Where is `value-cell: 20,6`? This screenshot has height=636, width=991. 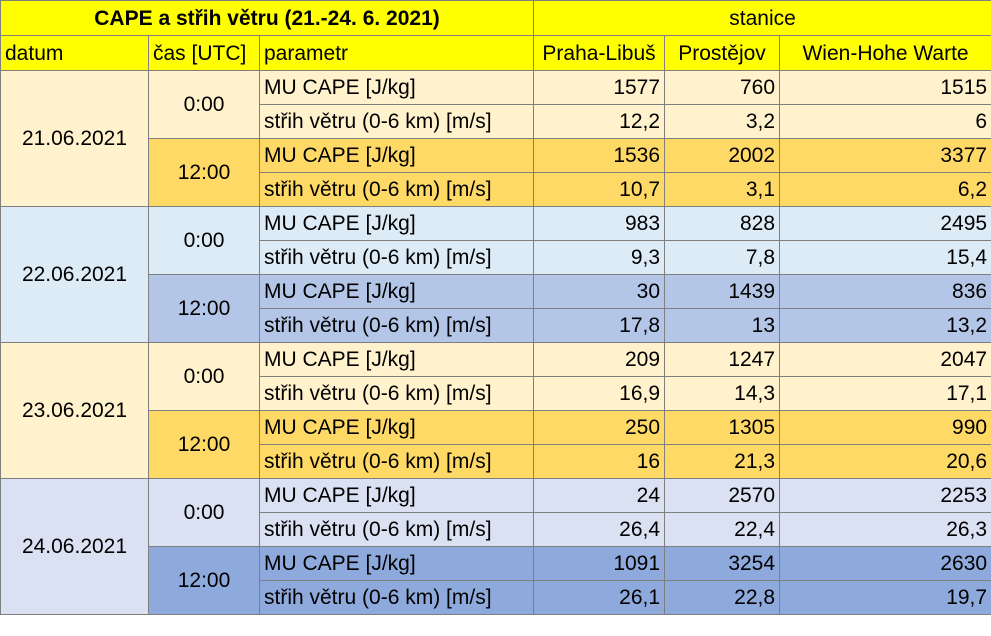 value-cell: 20,6 is located at coordinates (885, 461).